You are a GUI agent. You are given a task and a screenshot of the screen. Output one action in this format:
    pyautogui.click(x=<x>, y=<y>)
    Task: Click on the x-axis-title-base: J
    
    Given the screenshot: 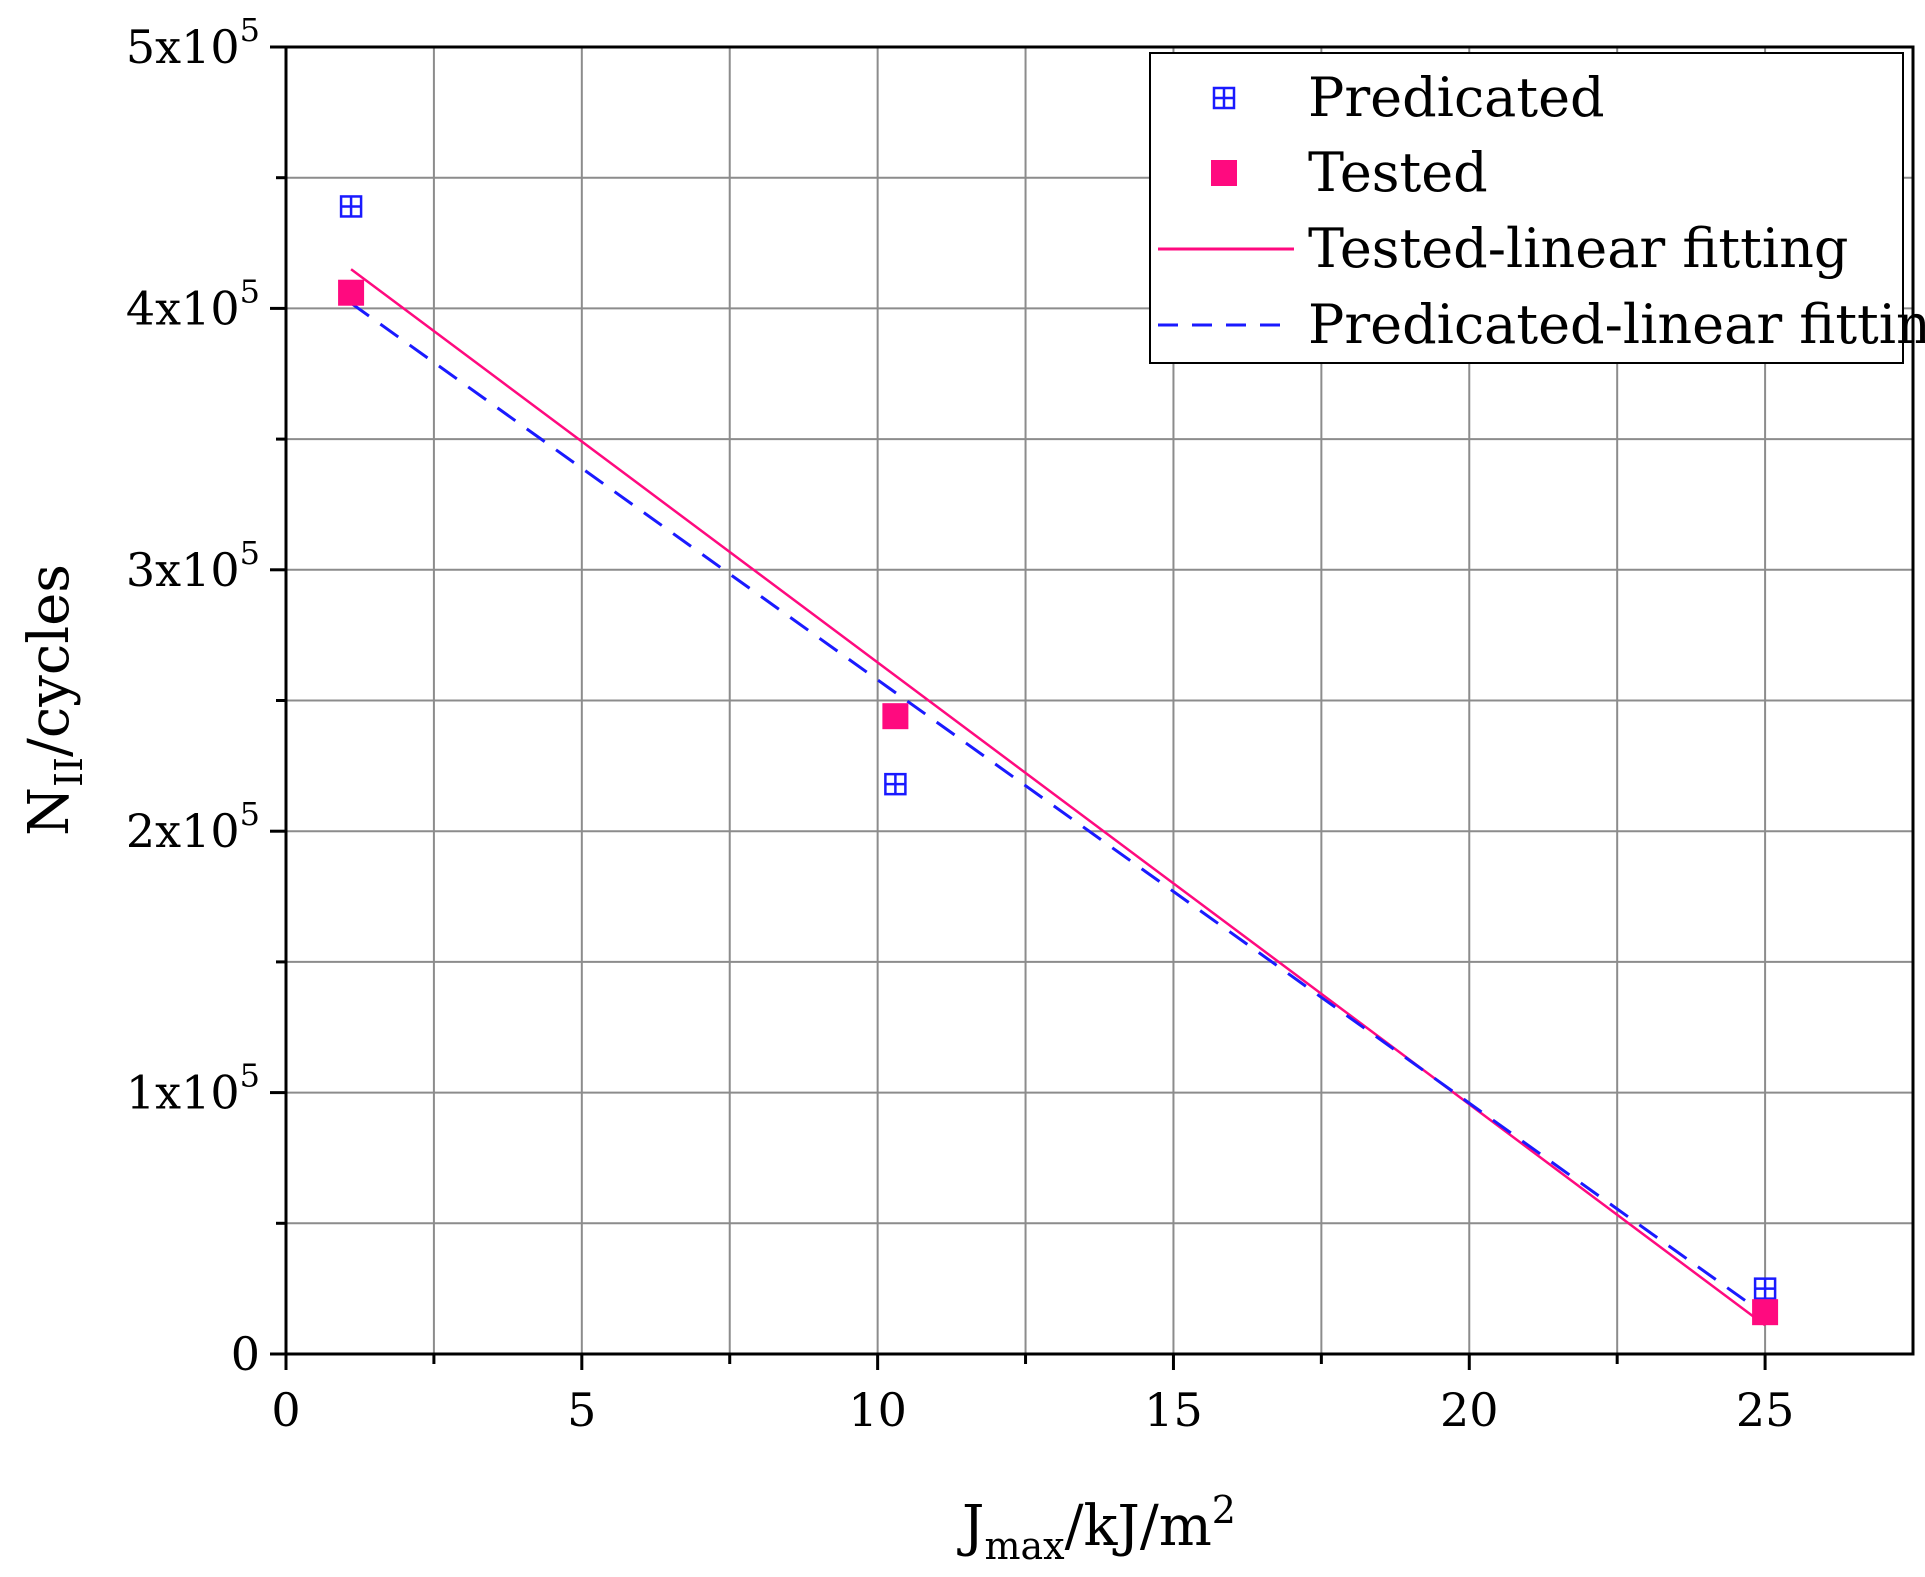 What is the action you would take?
    pyautogui.click(x=970, y=1526)
    